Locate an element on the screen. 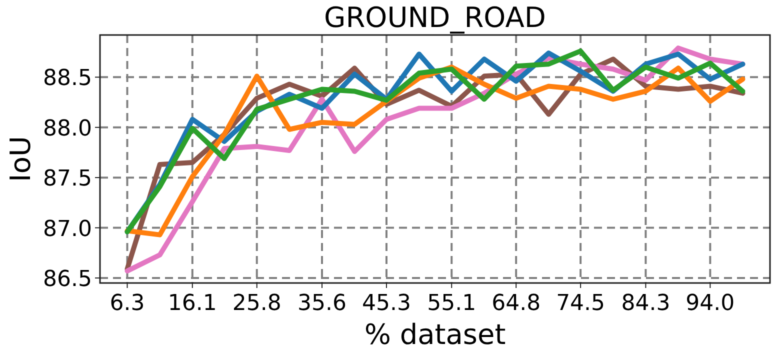  x-tick-label: 35.6 is located at coordinates (322, 303).